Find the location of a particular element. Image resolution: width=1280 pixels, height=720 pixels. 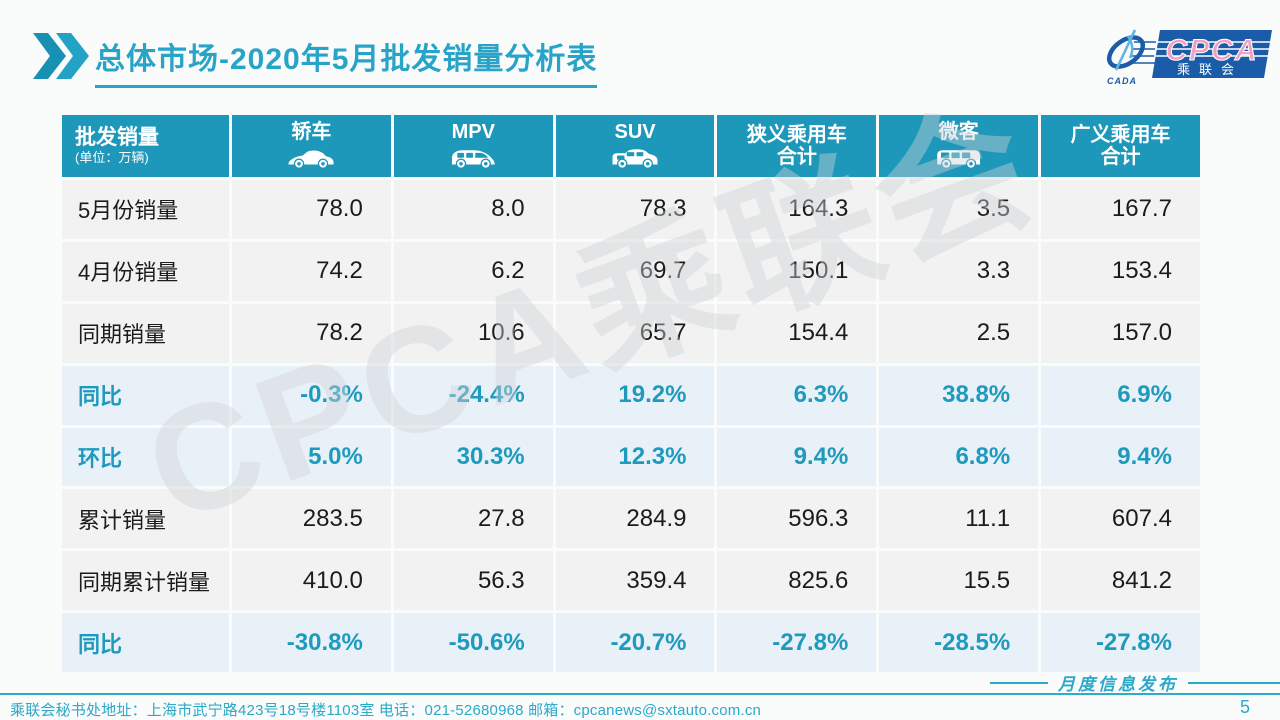

cell-value: -24.4% is located at coordinates (473, 395).